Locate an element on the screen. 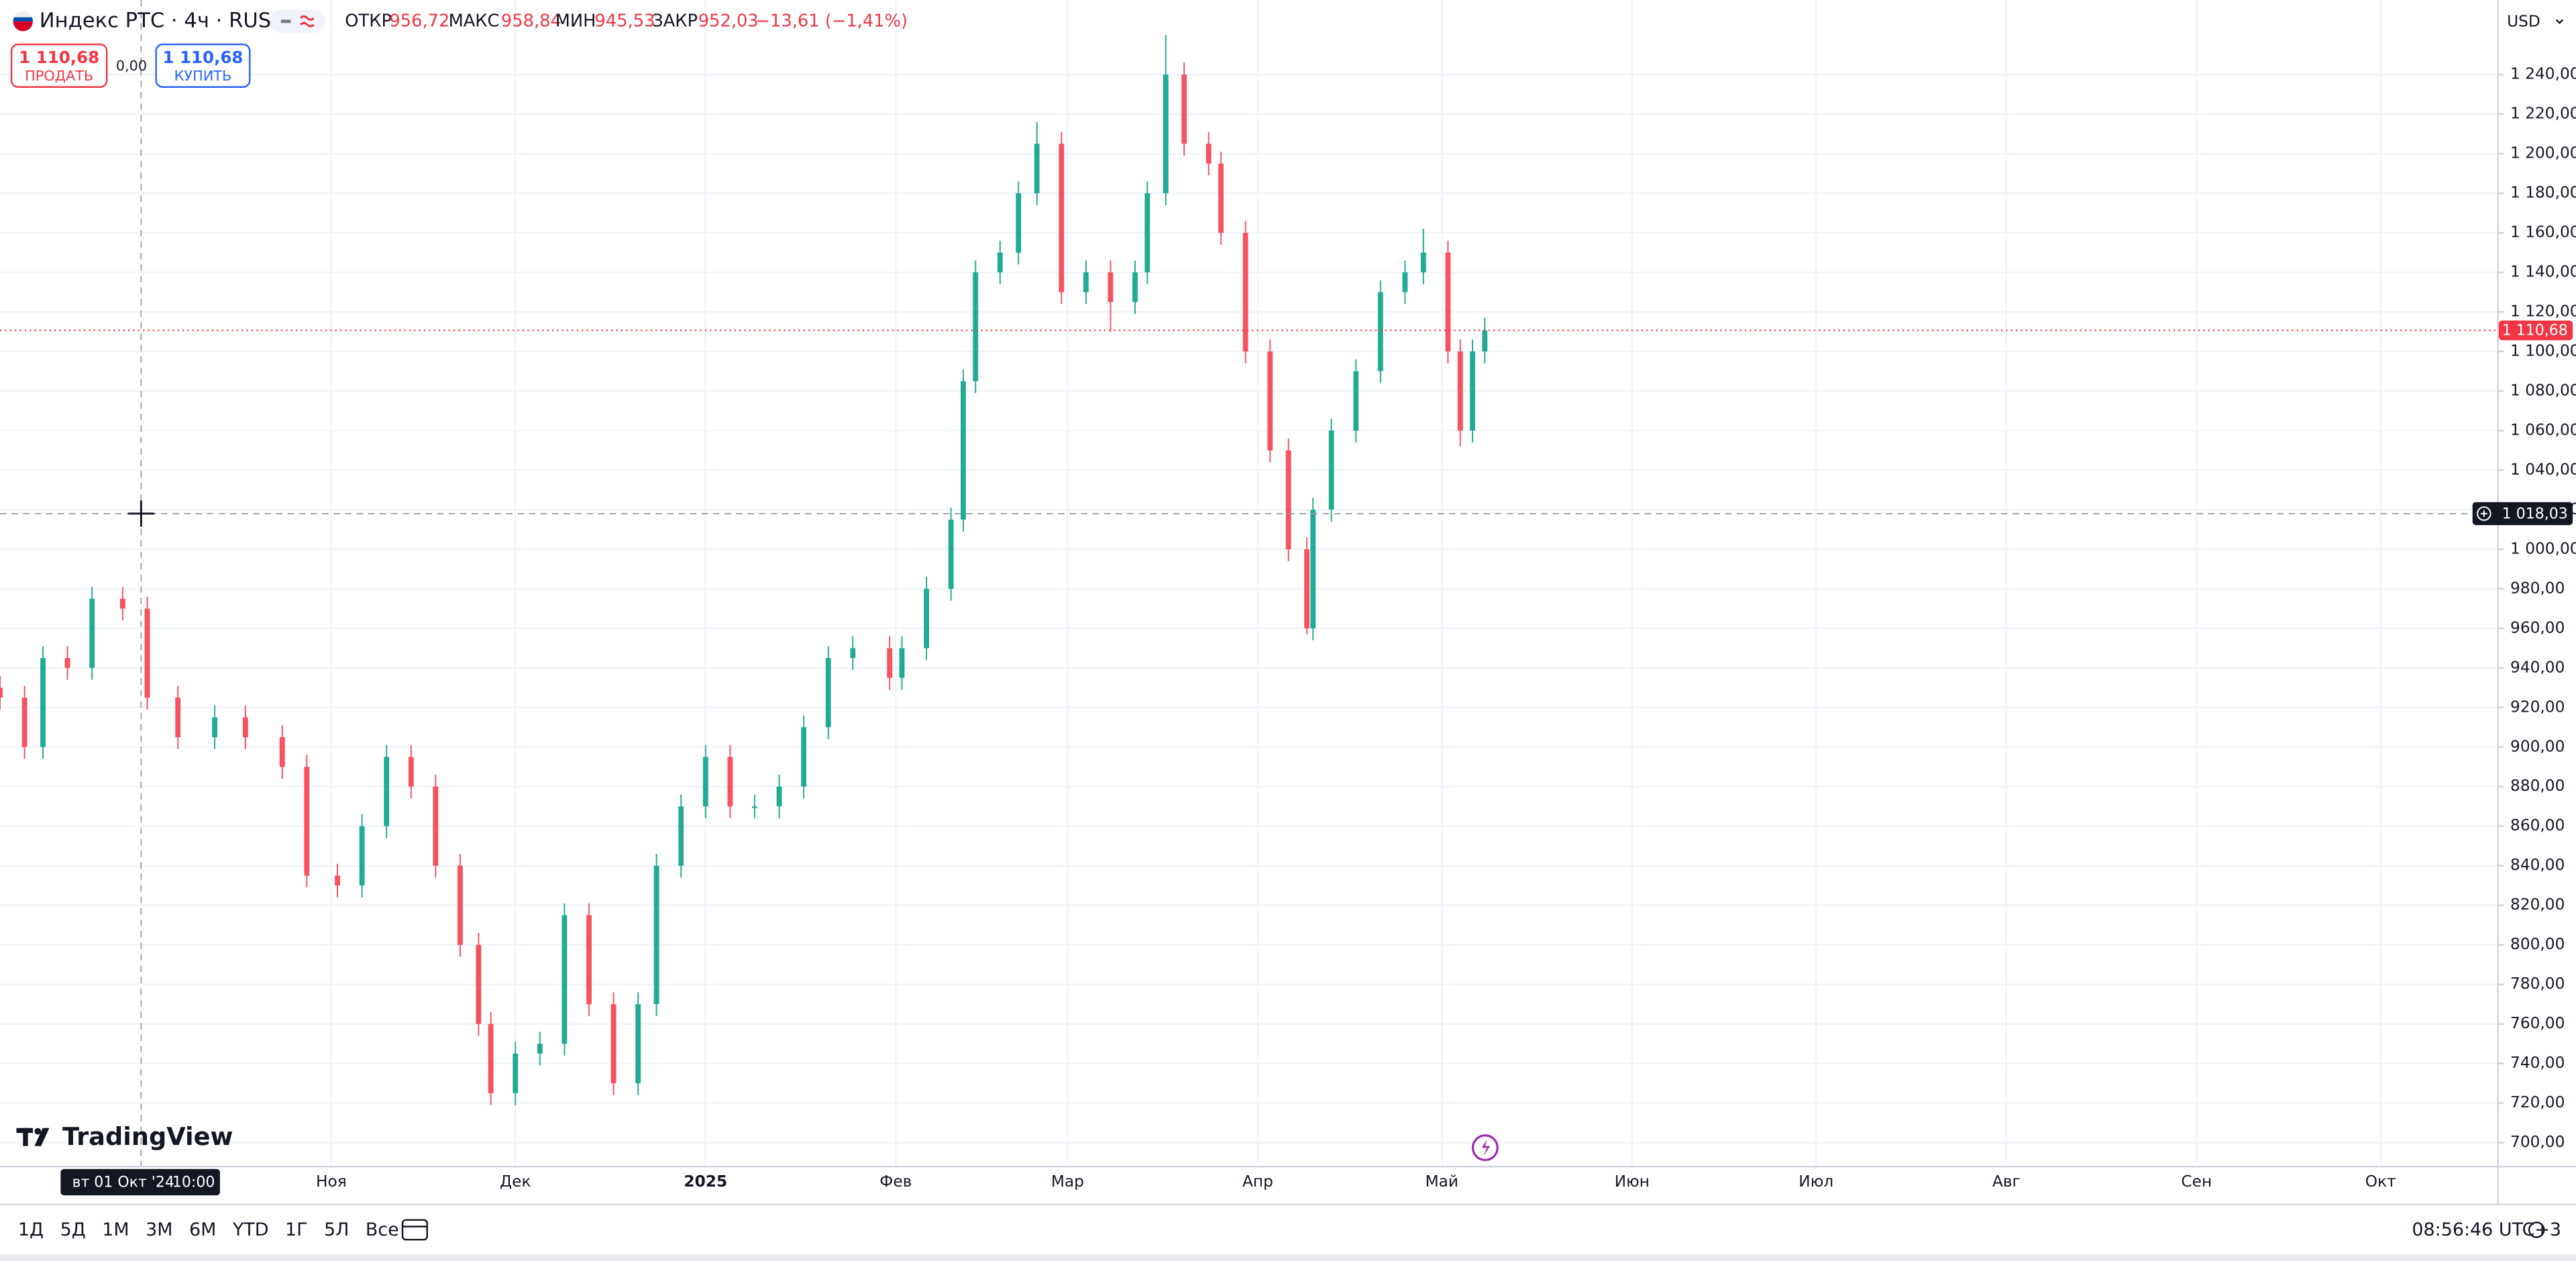 Image resolution: width=2576 pixels, height=1261 pixels. lightning-icon is located at coordinates (1486, 1148).